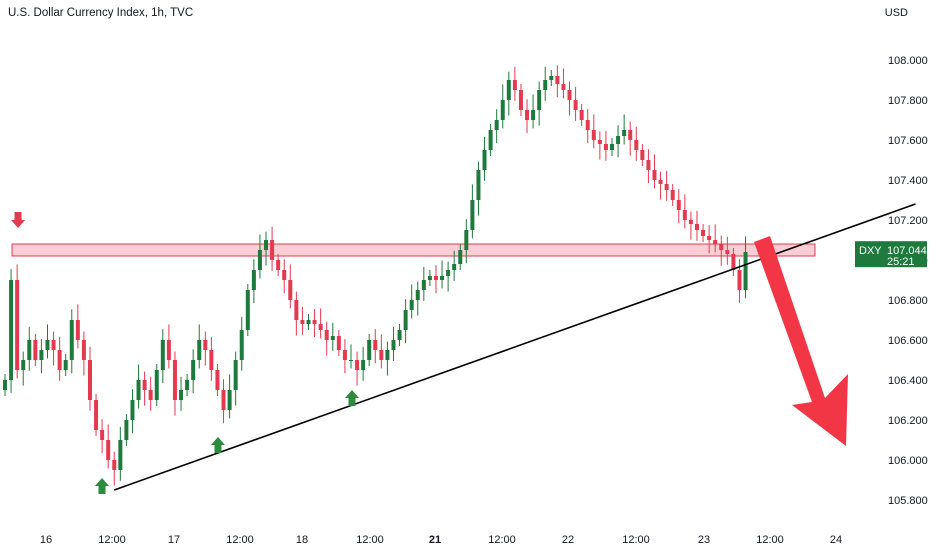 Image resolution: width=932 pixels, height=550 pixels. Describe the element at coordinates (413, 250) in the screenshot. I see `resistance-zone` at that location.